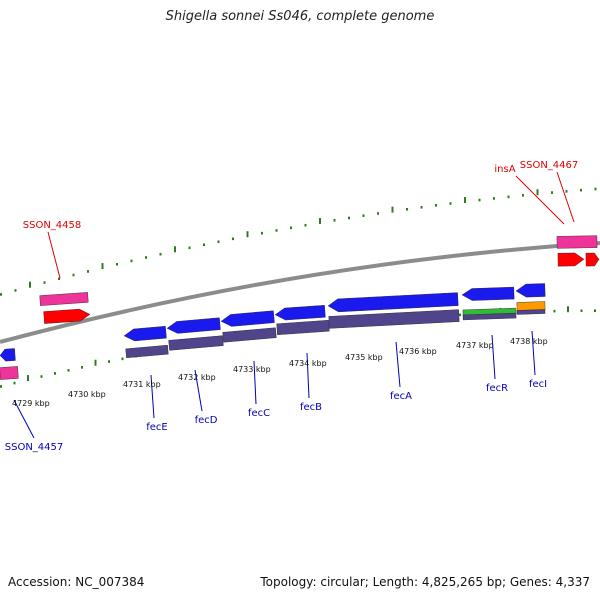  What do you see at coordinates (394, 319) in the screenshot?
I see `feca-cds` at bounding box center [394, 319].